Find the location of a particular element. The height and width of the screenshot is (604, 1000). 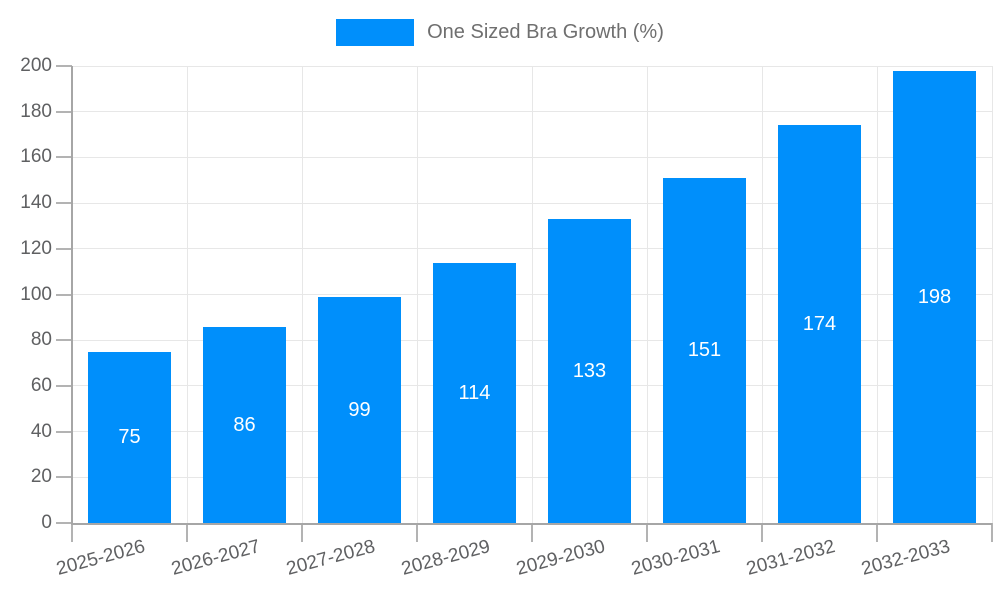

legend-item: One Sized Bra Growth (%) is located at coordinates (500, 32).